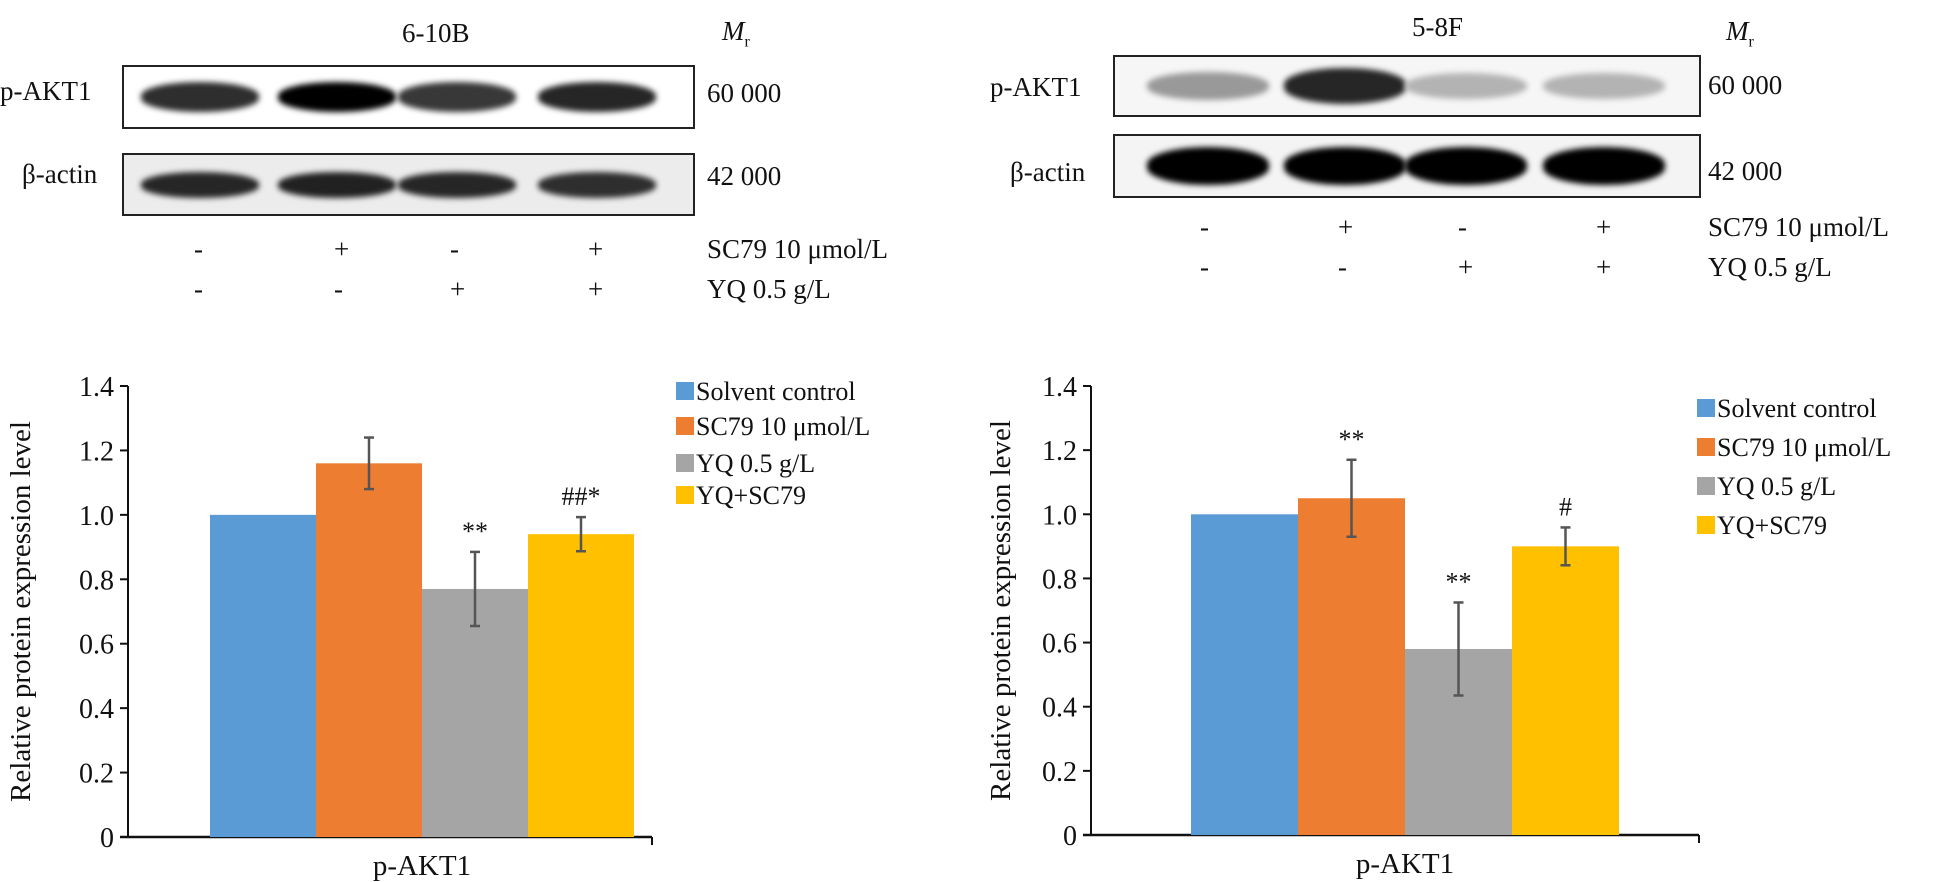 This screenshot has height=882, width=1934. What do you see at coordinates (581, 496) in the screenshot?
I see `significance-label: ##*` at bounding box center [581, 496].